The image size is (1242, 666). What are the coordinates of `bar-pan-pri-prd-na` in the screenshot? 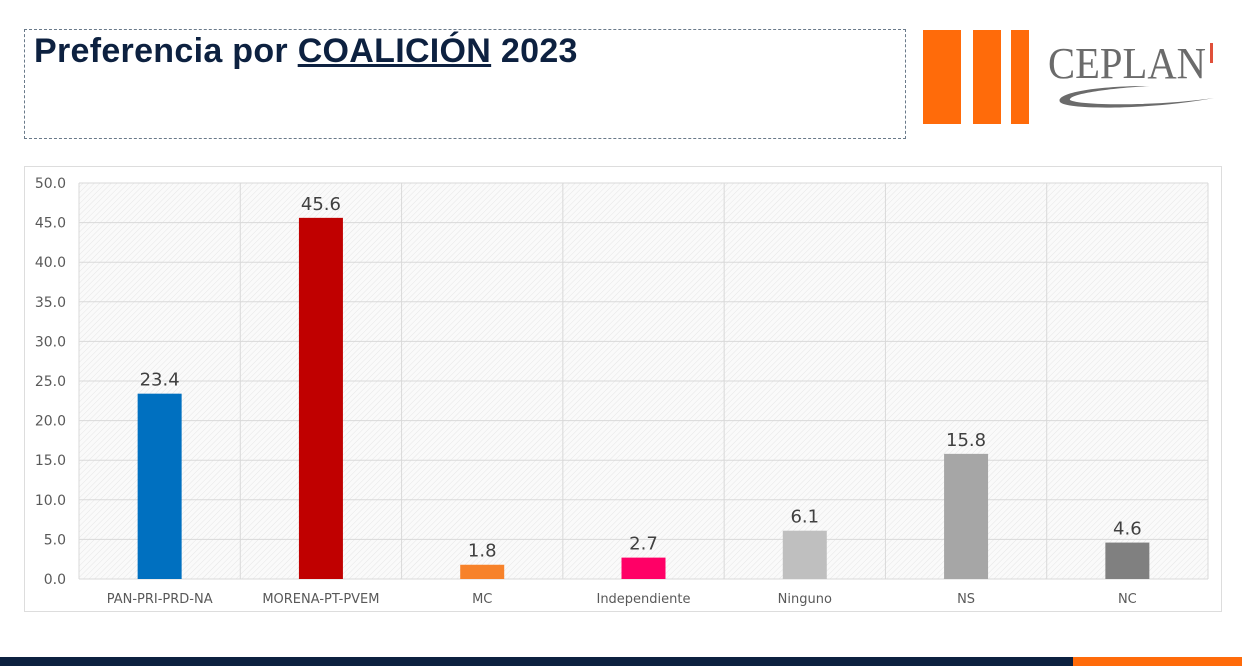 It's located at (159, 486).